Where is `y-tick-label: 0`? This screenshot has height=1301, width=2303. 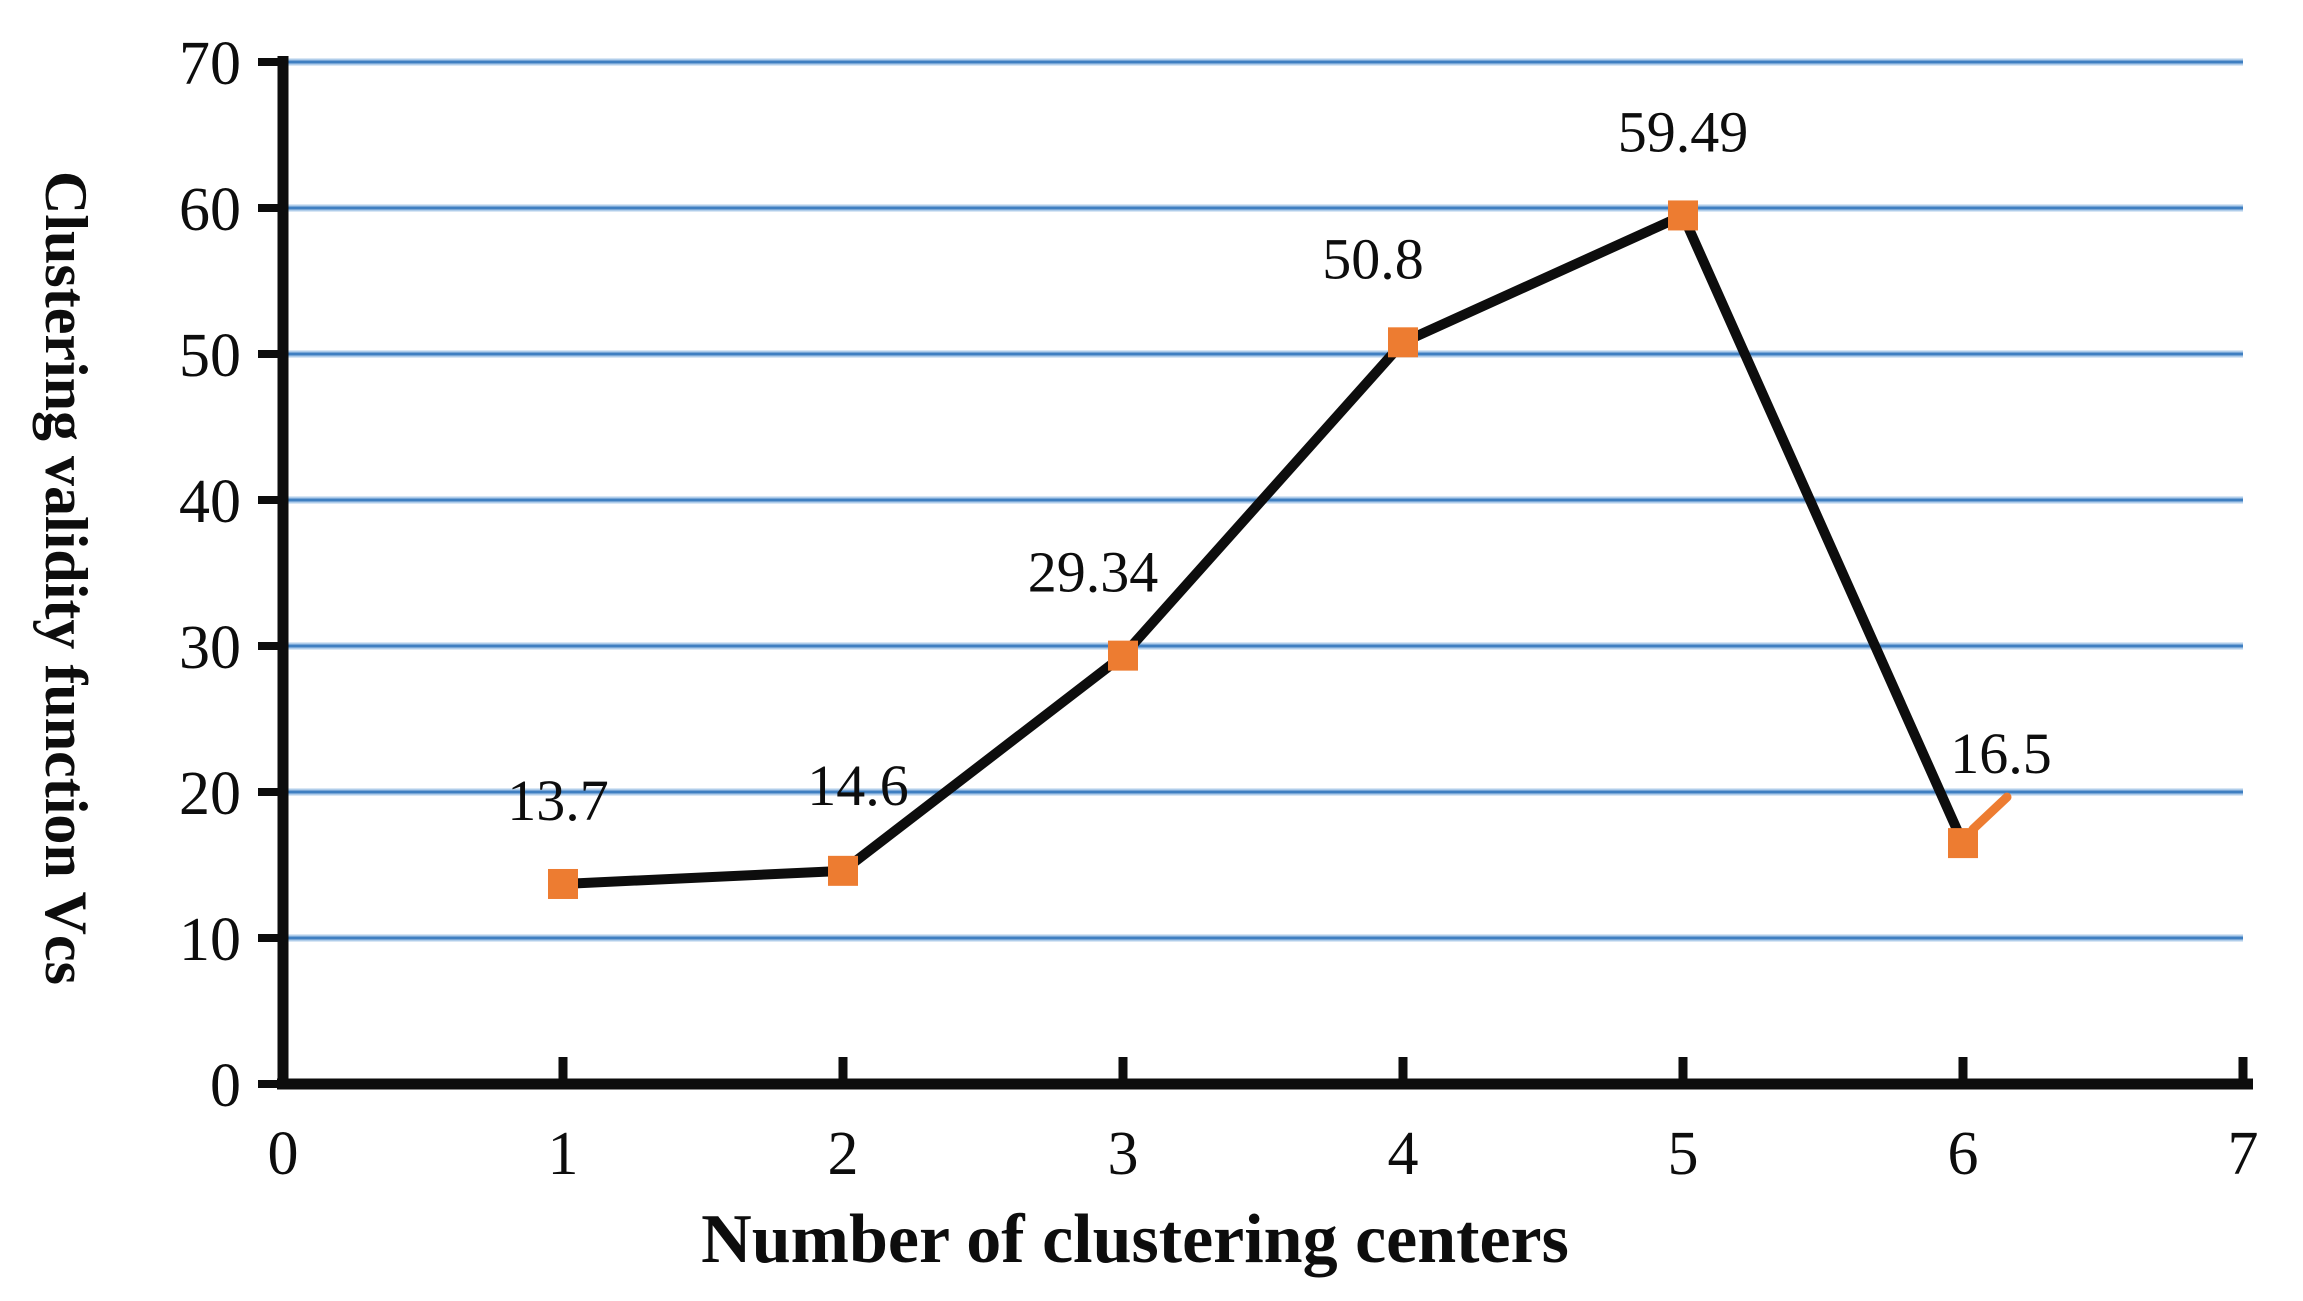
y-tick-label: 0 is located at coordinates (225, 1086).